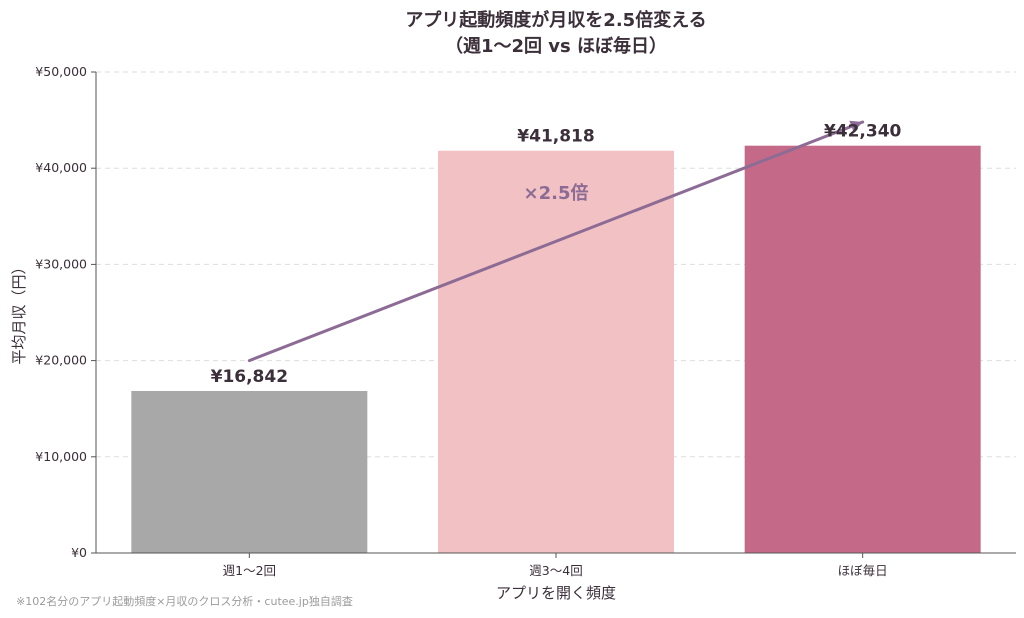 The image size is (1024, 618). I want to click on y-tick-label: ¥50,000, so click(61, 71).